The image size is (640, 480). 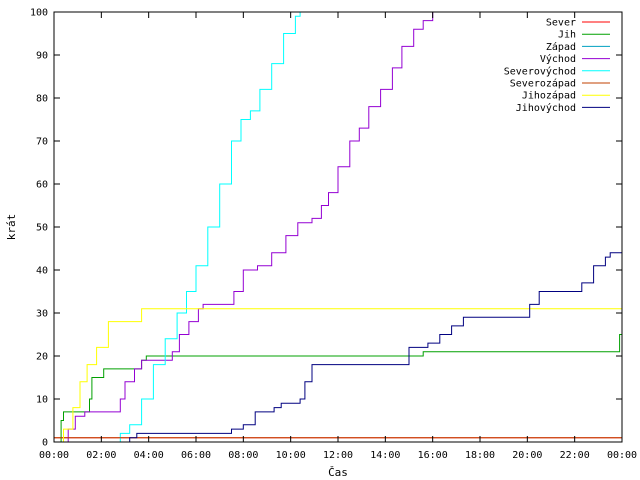 What do you see at coordinates (567, 35) in the screenshot?
I see `legend-label: Jih` at bounding box center [567, 35].